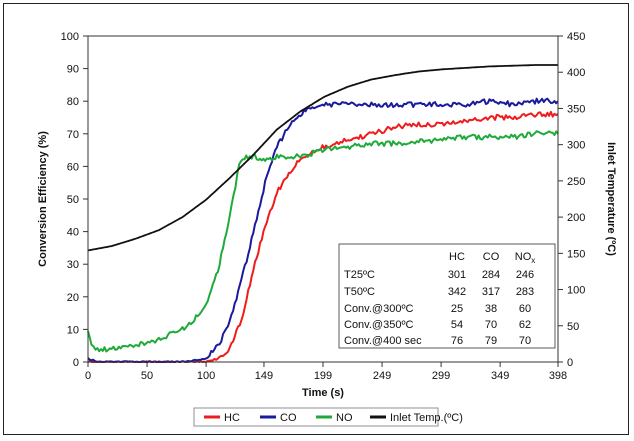 This screenshot has height=441, width=634. Describe the element at coordinates (525, 309) in the screenshot. I see `table-cell: 60` at that location.